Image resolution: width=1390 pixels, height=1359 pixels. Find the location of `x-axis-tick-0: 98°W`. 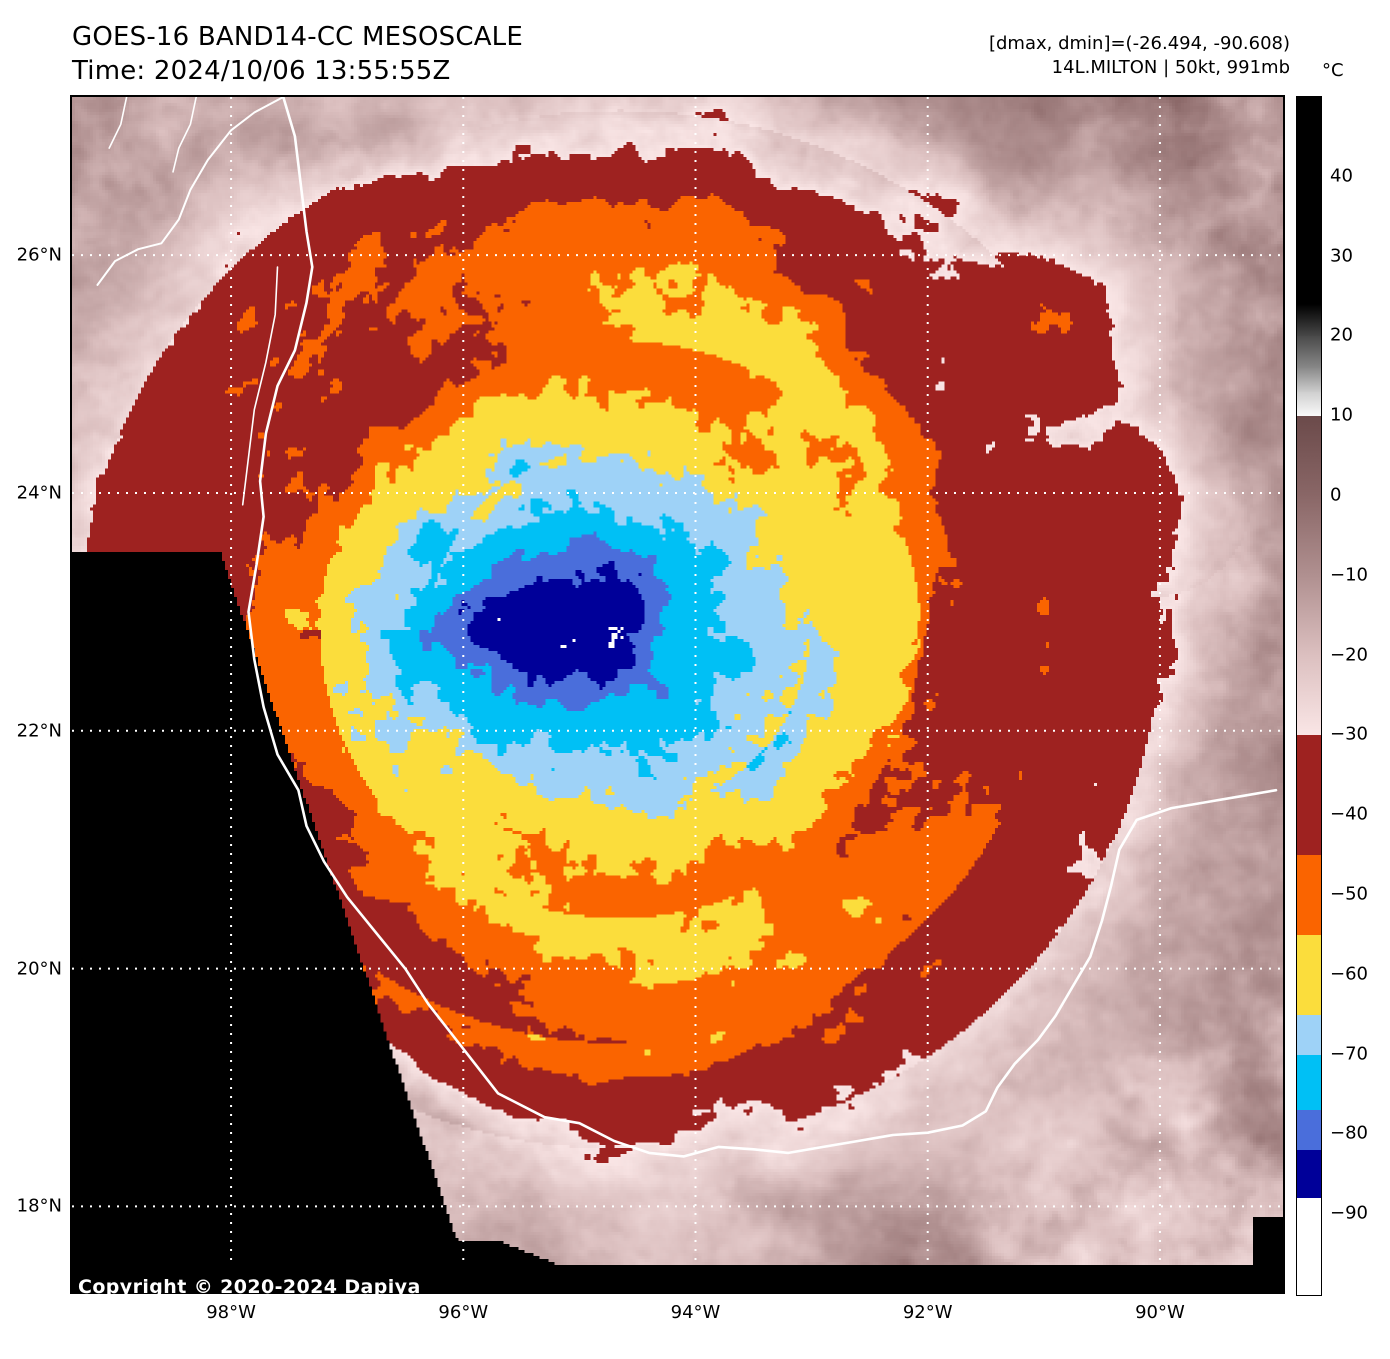

x-axis-tick-0: 98°W is located at coordinates (231, 1312).